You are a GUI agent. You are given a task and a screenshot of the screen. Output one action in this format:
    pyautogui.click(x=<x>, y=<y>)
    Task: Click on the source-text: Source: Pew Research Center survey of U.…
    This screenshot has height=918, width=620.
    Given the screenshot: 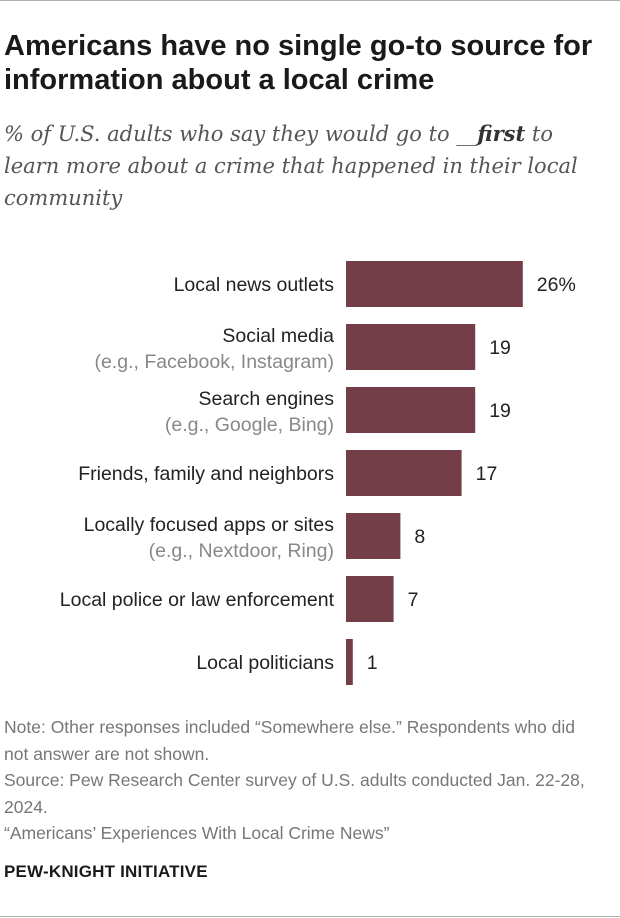 What is the action you would take?
    pyautogui.click(x=294, y=793)
    